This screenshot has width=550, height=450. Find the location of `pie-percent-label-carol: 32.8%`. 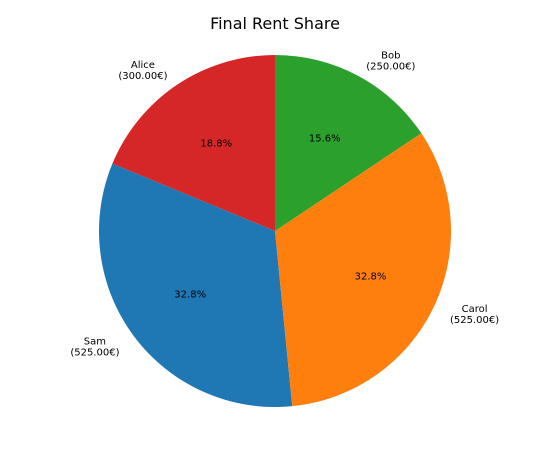

pie-percent-label-carol: 32.8% is located at coordinates (371, 277).